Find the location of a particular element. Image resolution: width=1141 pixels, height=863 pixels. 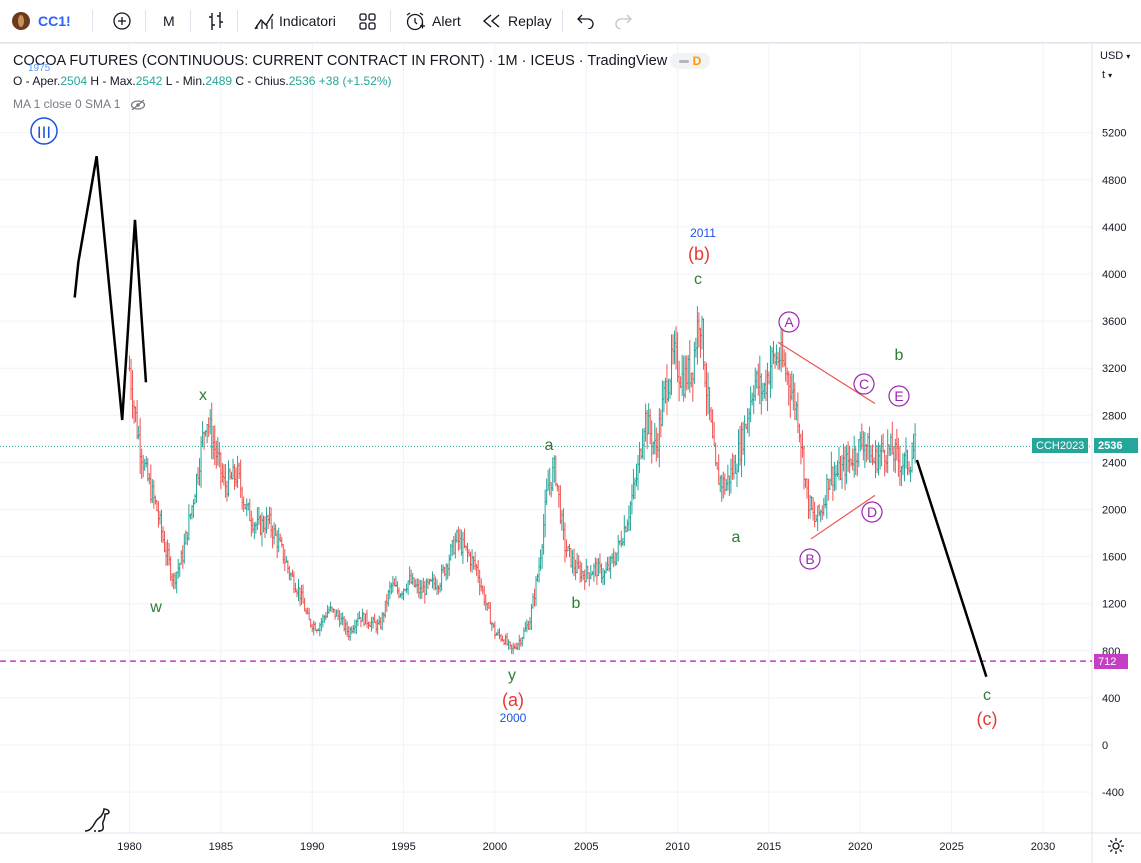

time-tick-label: 1990 is located at coordinates (312, 847).